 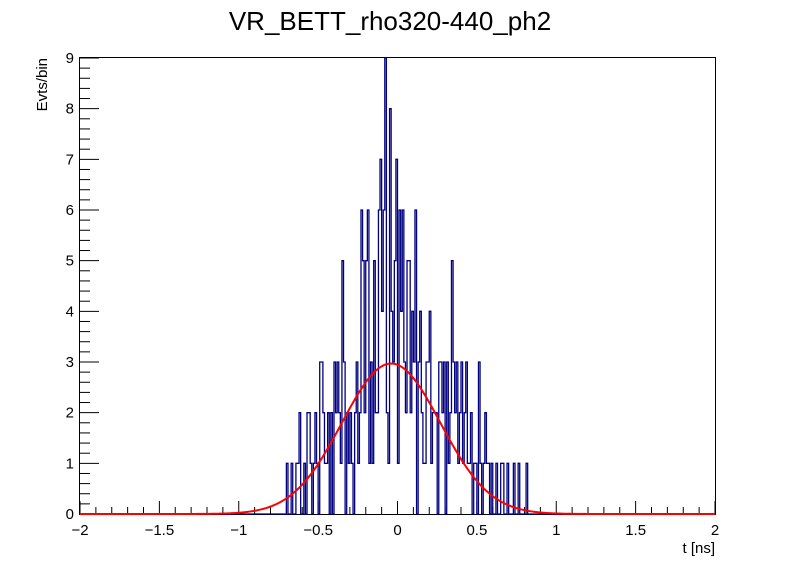 I want to click on y-tick-label: 2, so click(x=70, y=413).